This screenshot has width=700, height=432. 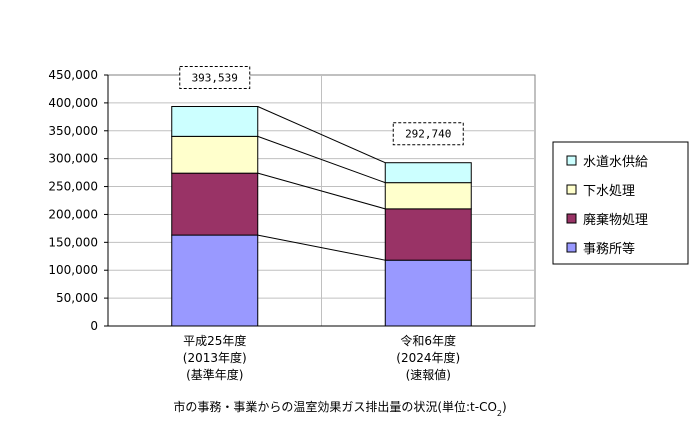 What do you see at coordinates (73, 103) in the screenshot?
I see `y-tick-label: 400,000` at bounding box center [73, 103].